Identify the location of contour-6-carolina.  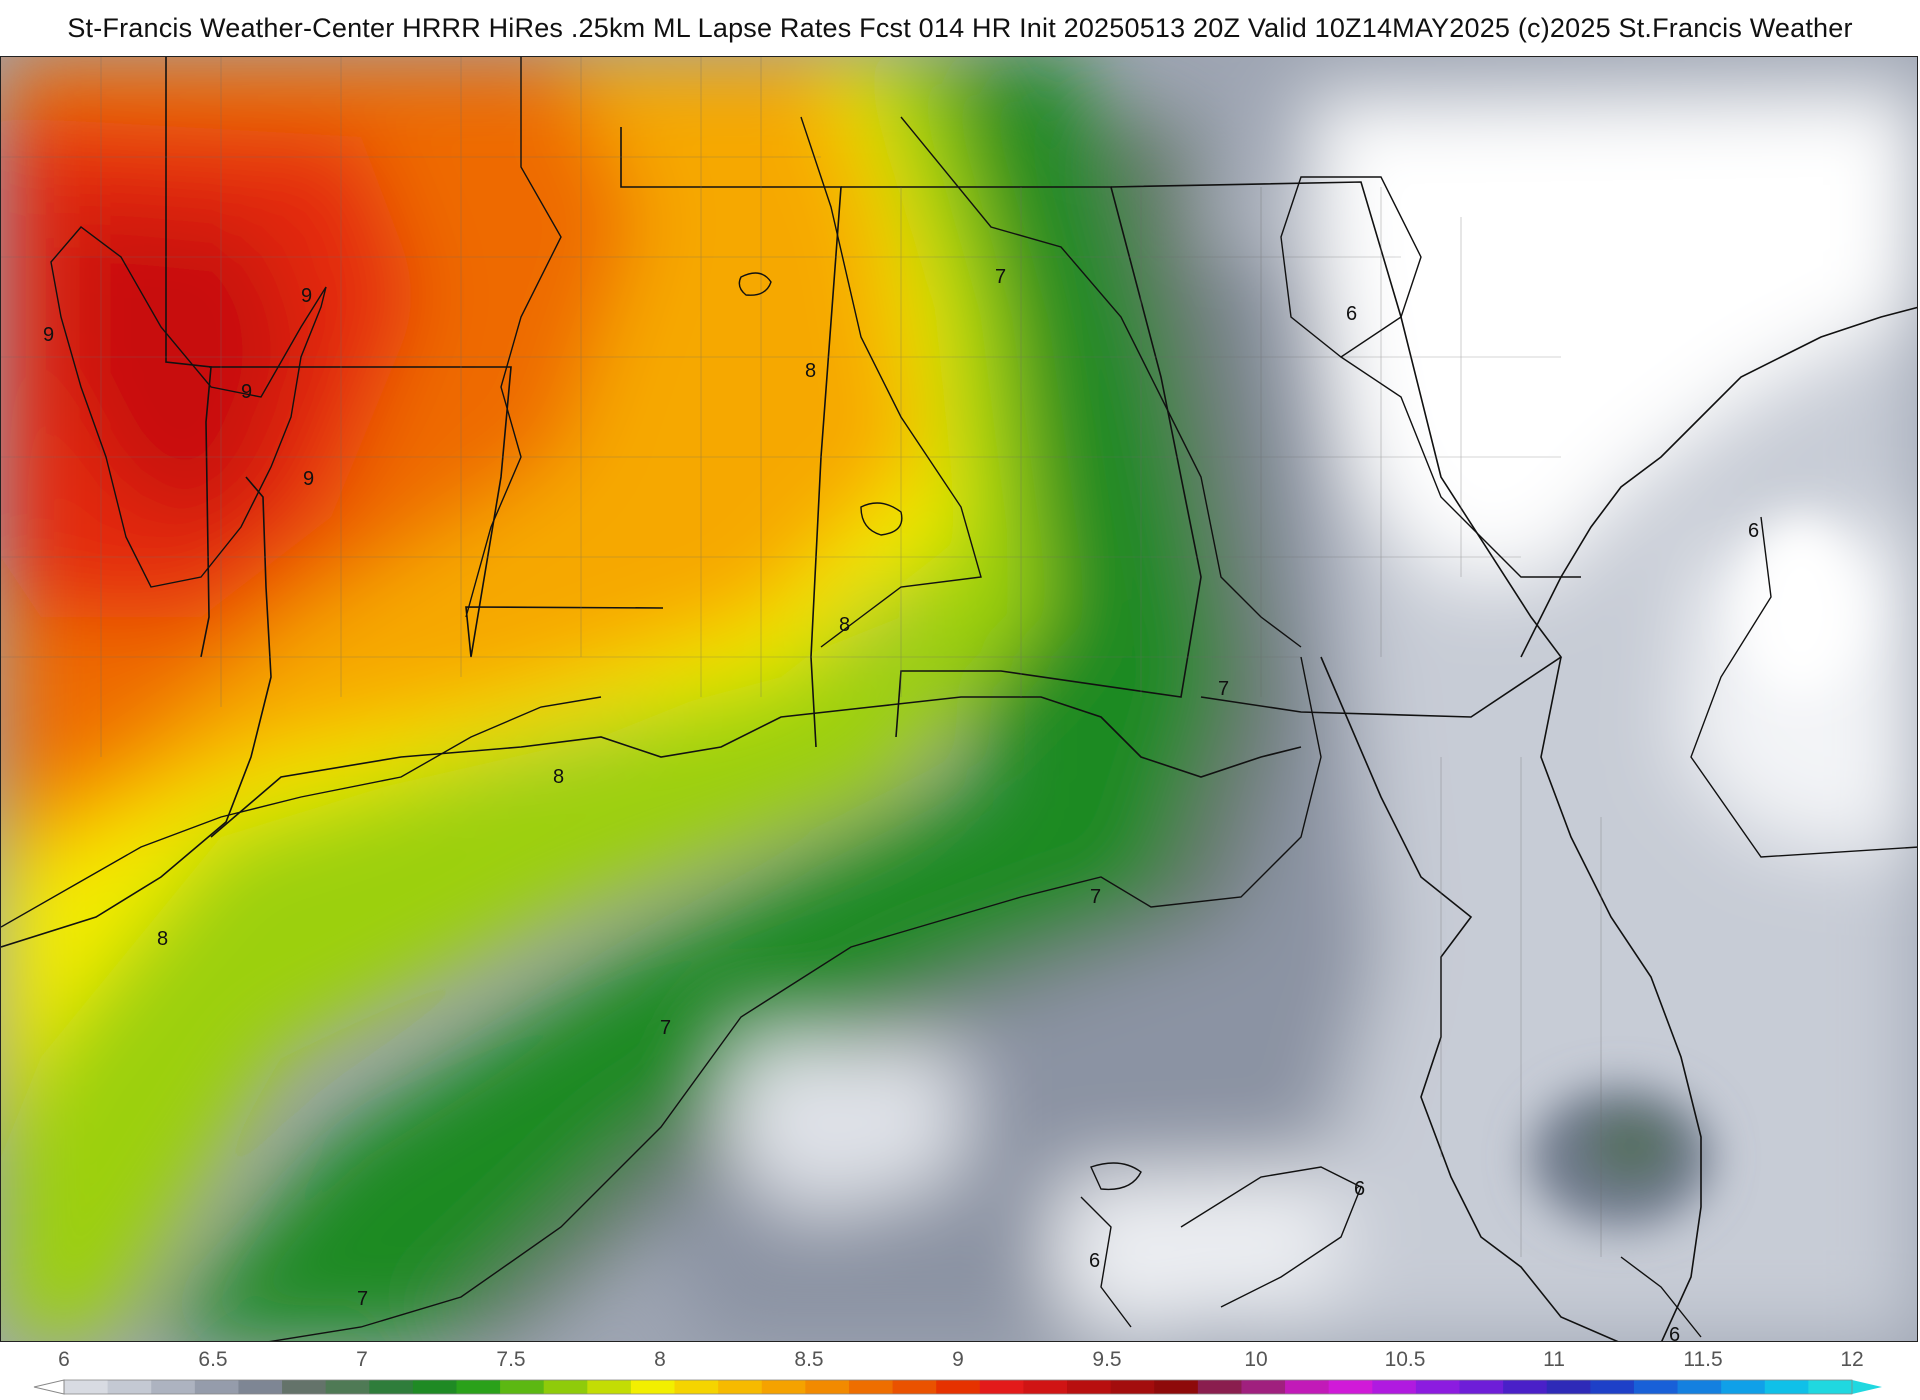
(1460, 467).